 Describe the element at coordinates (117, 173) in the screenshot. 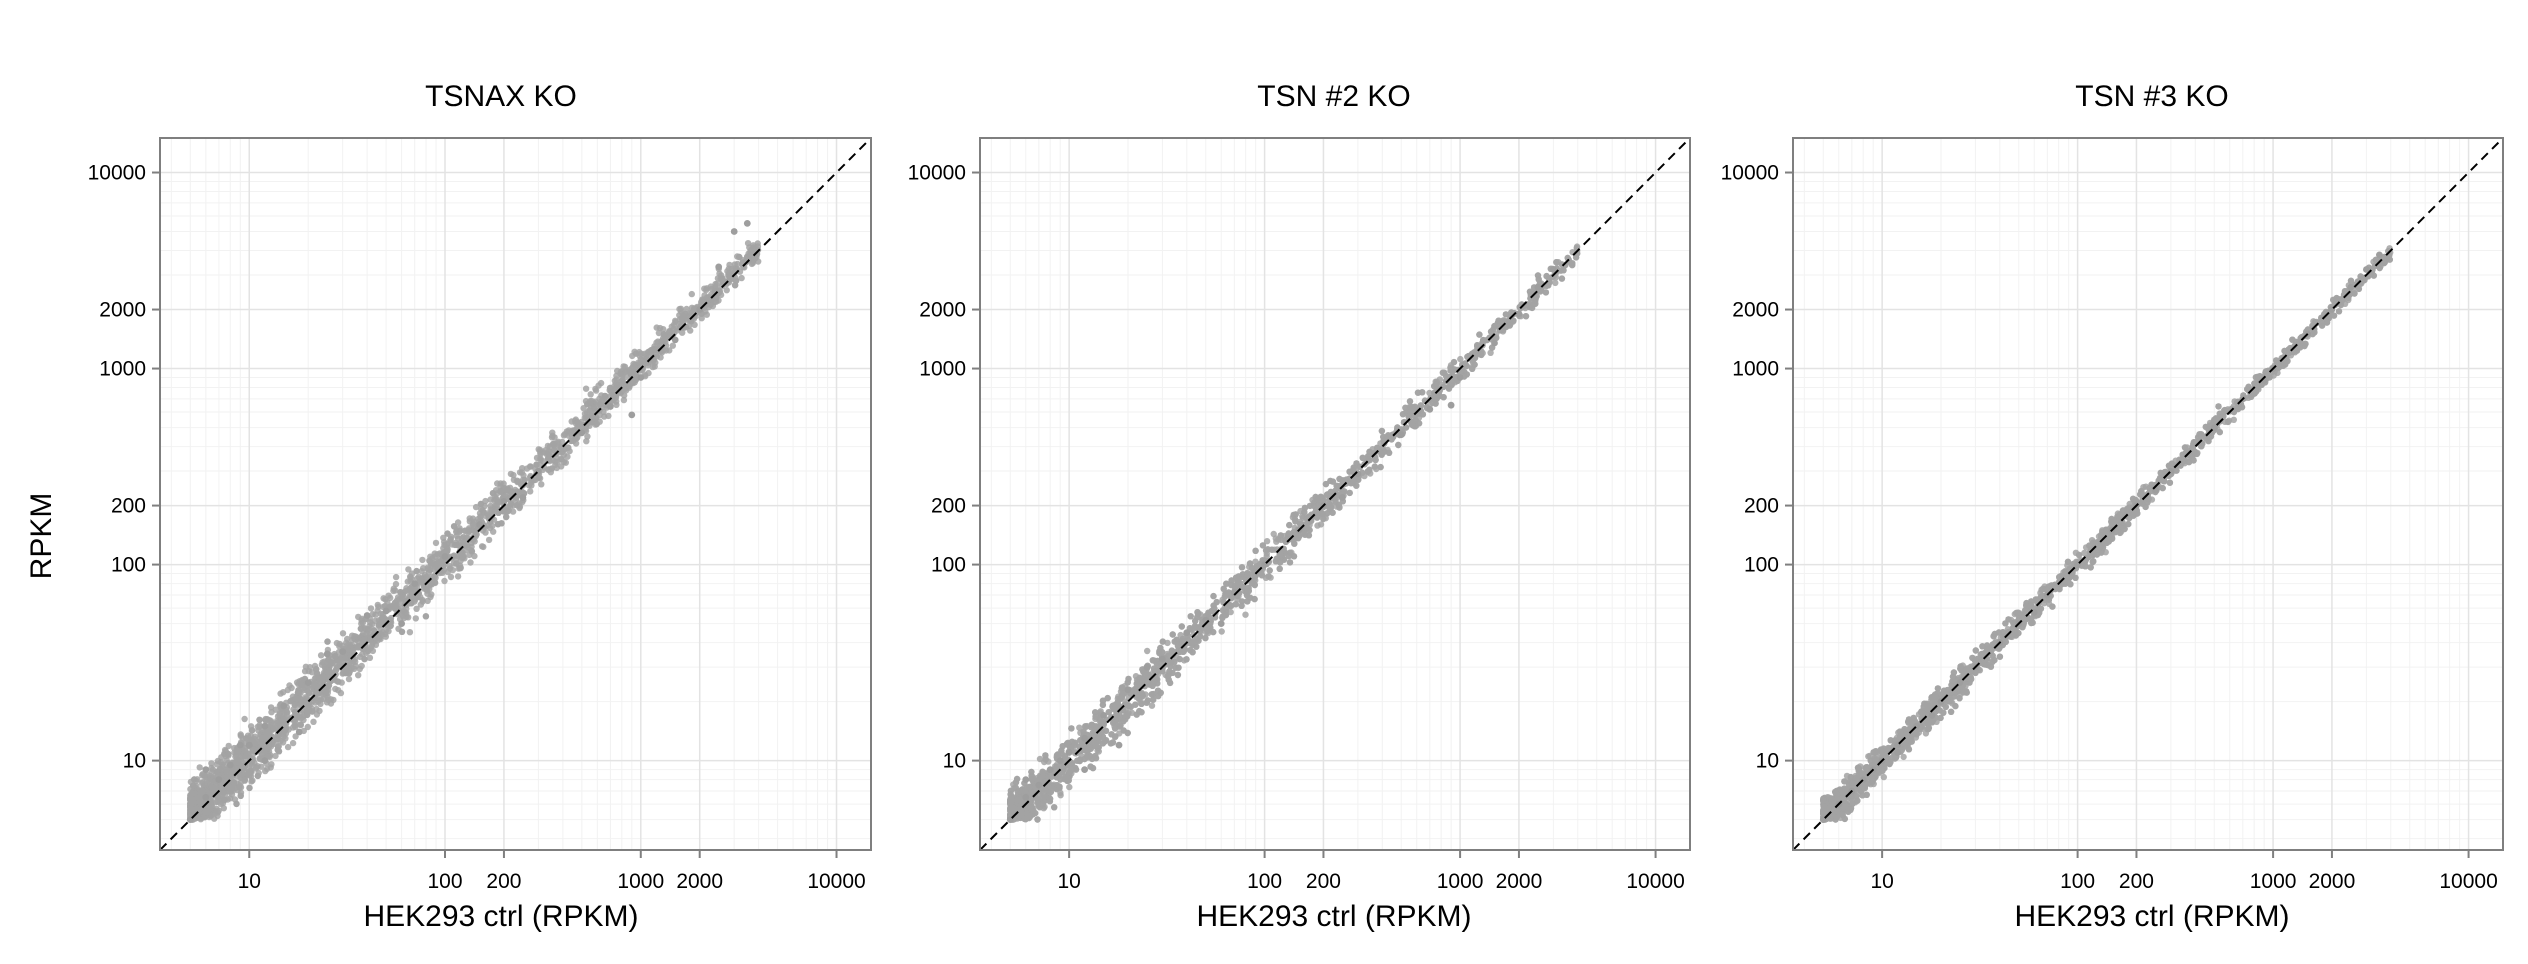

I see `y-tick-label: 10000` at that location.